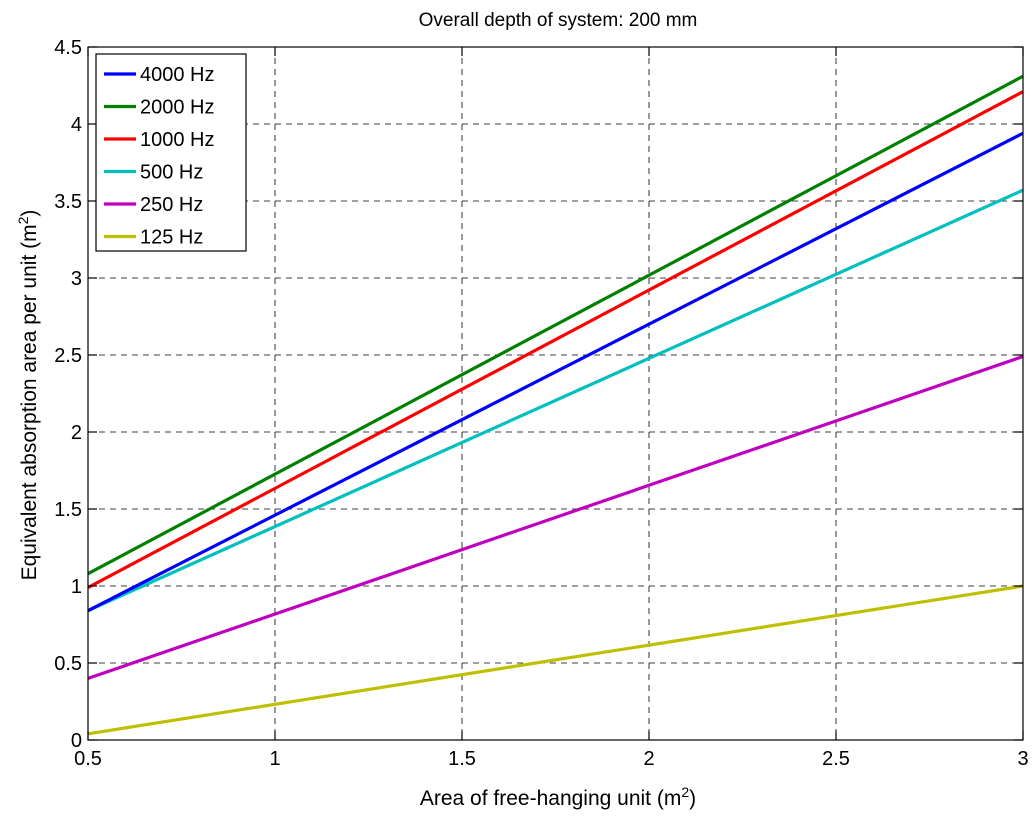 Image resolution: width=1036 pixels, height=816 pixels. I want to click on y-tick-label: 4, so click(76, 125).